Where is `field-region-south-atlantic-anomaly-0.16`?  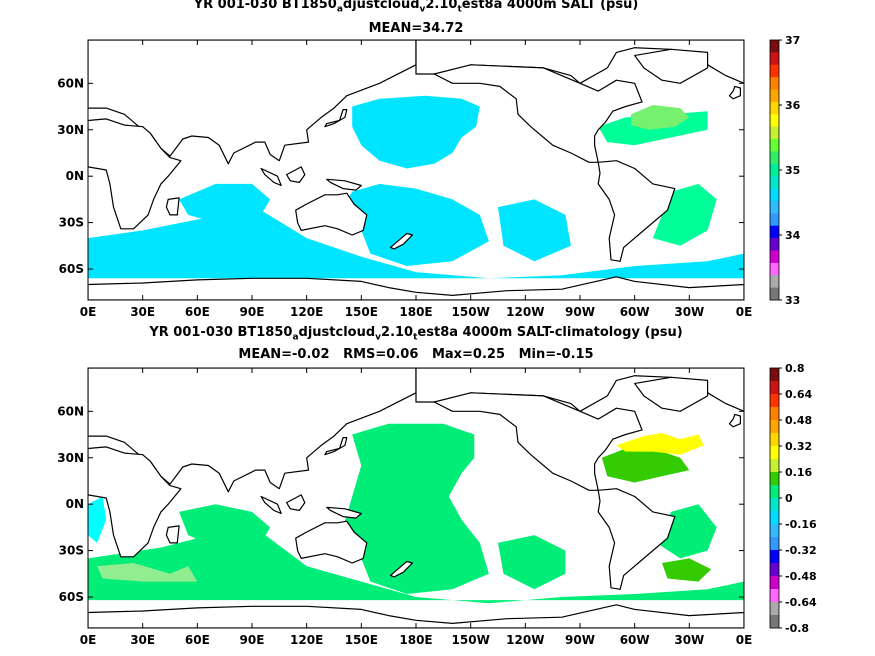
field-region-south-atlantic-anomaly-0.16 is located at coordinates (687, 570).